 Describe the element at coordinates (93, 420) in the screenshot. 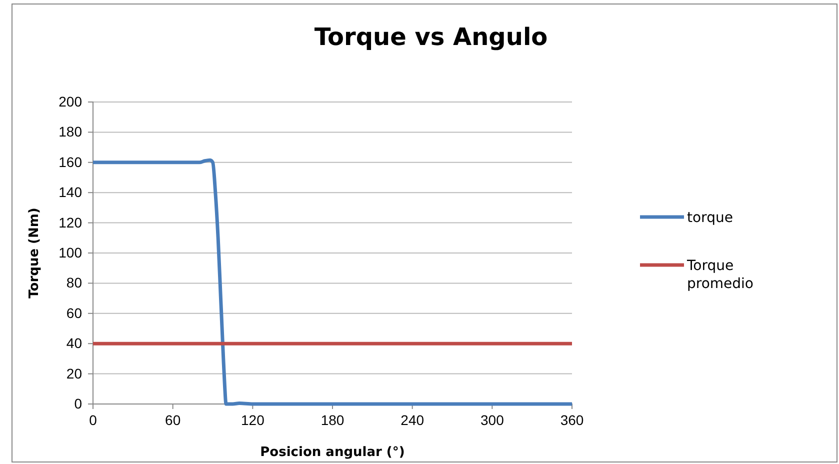

I see `x-tick-label: 0` at that location.